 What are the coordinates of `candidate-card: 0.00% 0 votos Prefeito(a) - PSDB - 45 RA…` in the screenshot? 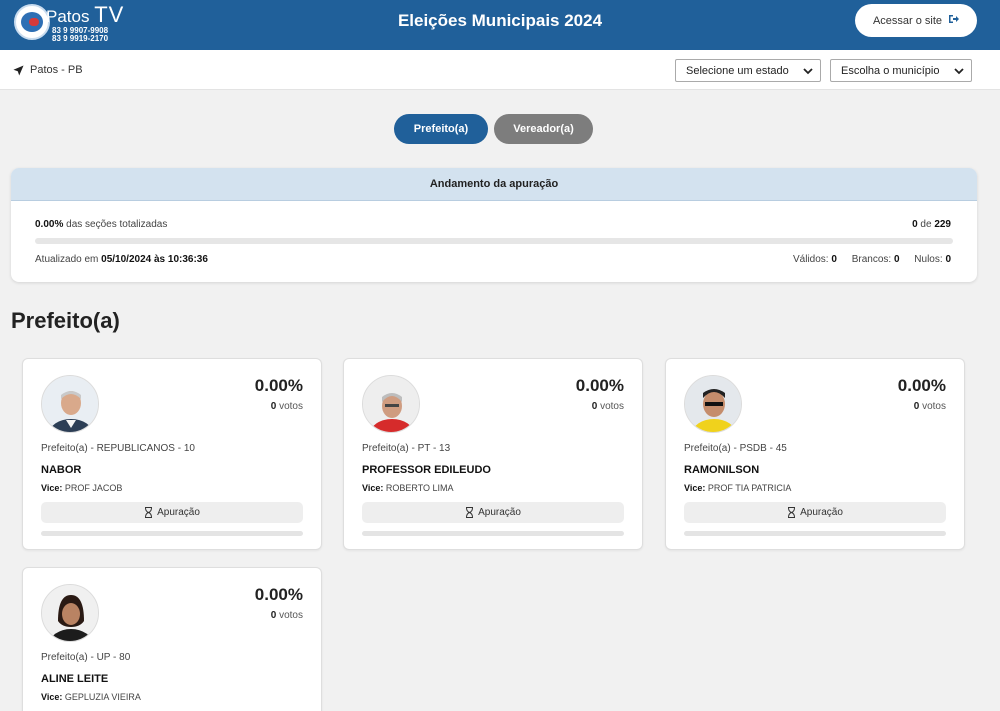 It's located at (815, 454).